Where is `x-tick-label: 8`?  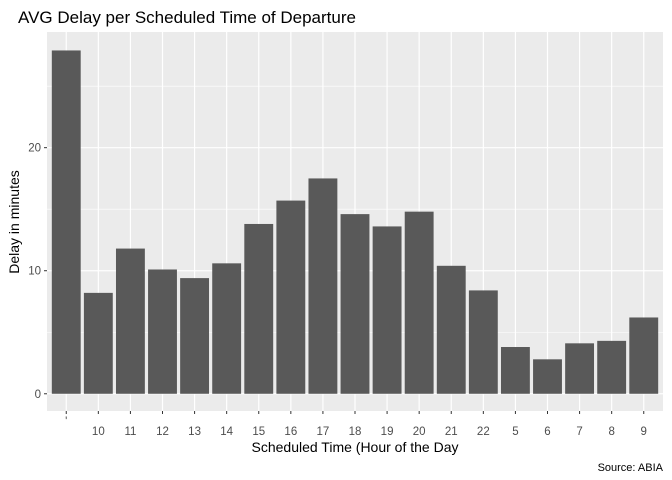
x-tick-label: 8 is located at coordinates (611, 432).